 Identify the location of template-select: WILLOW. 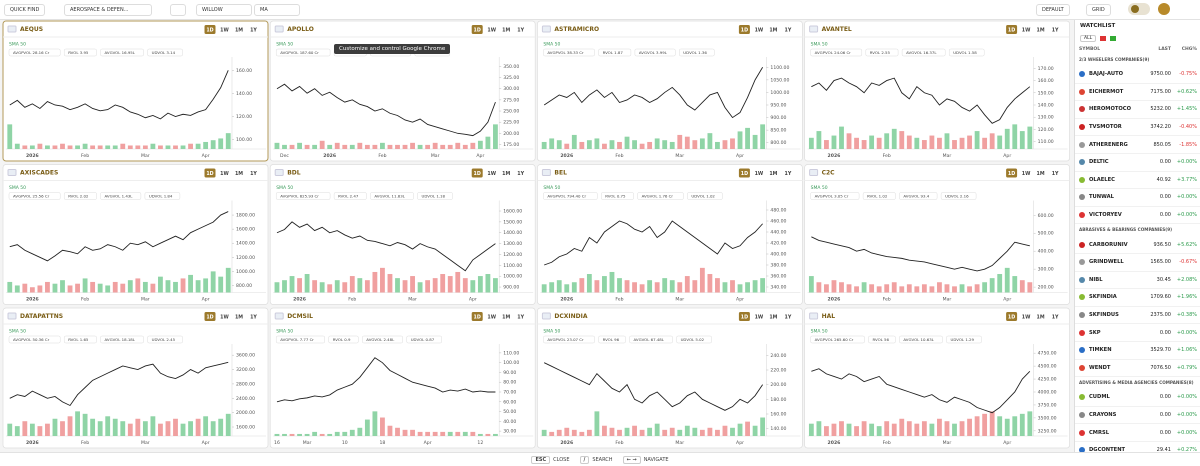
(224, 10).